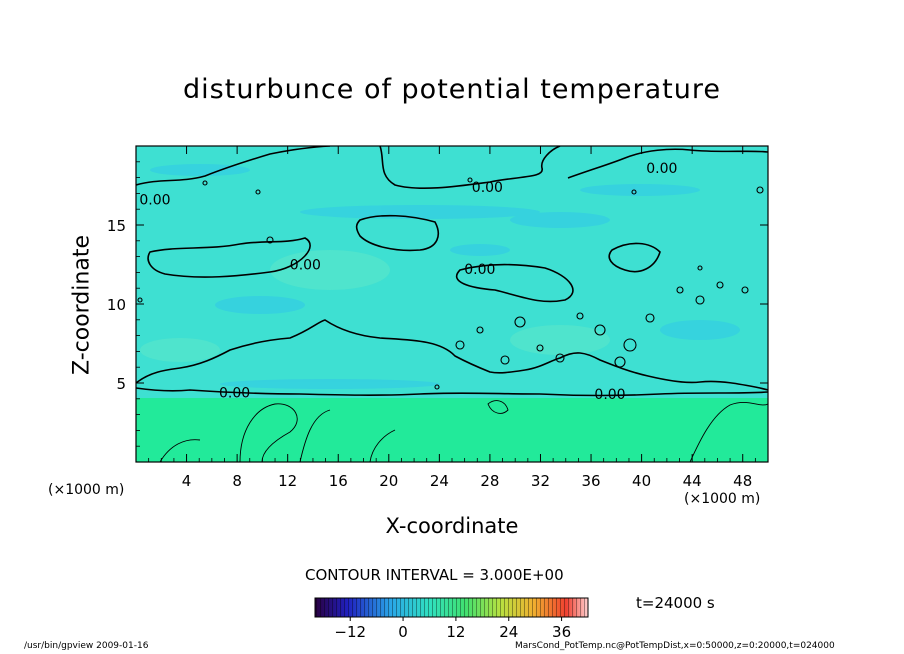 The height and width of the screenshot is (654, 904). I want to click on contour-cloud-left, so click(229, 257).